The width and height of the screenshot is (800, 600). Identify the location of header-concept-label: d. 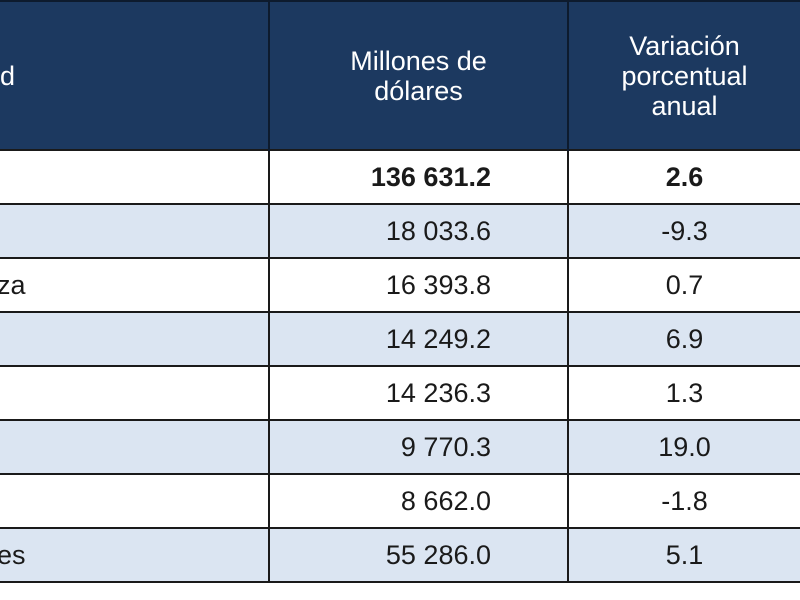
(8, 75).